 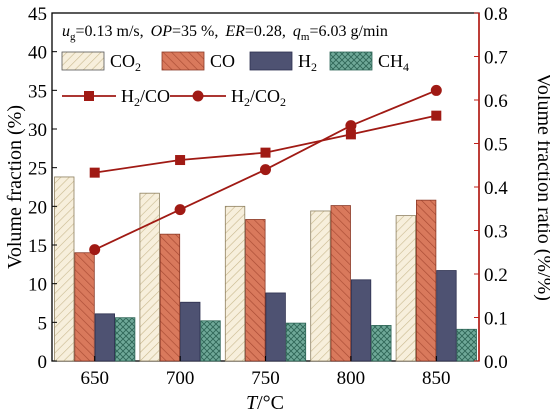 I want to click on legend-label-co: CO, so click(x=222, y=61).